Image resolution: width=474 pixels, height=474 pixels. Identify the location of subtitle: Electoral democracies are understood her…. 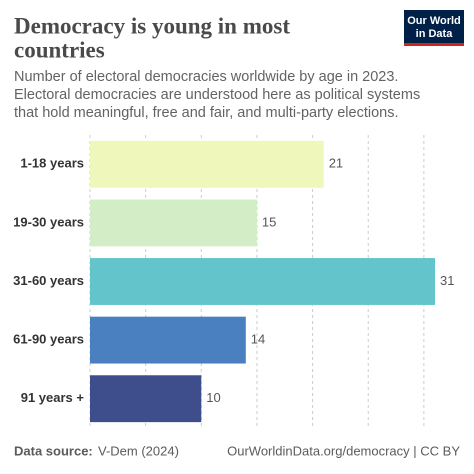
(217, 95).